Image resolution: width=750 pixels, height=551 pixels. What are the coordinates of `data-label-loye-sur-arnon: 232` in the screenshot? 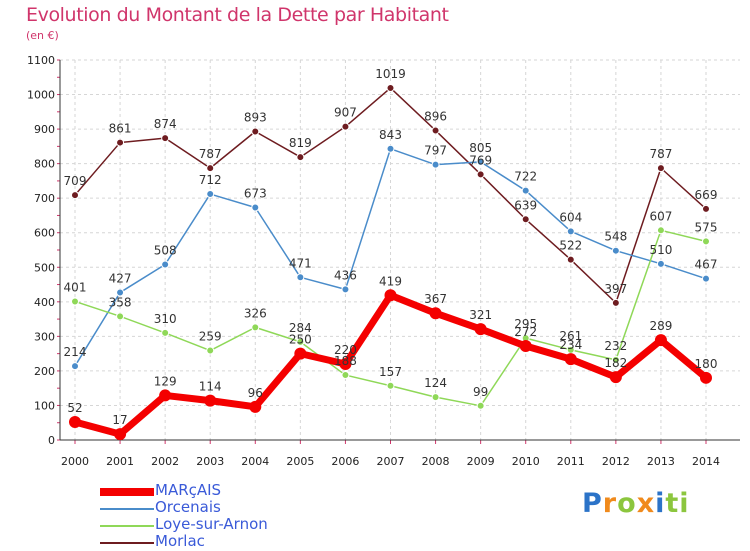 It's located at (615, 346).